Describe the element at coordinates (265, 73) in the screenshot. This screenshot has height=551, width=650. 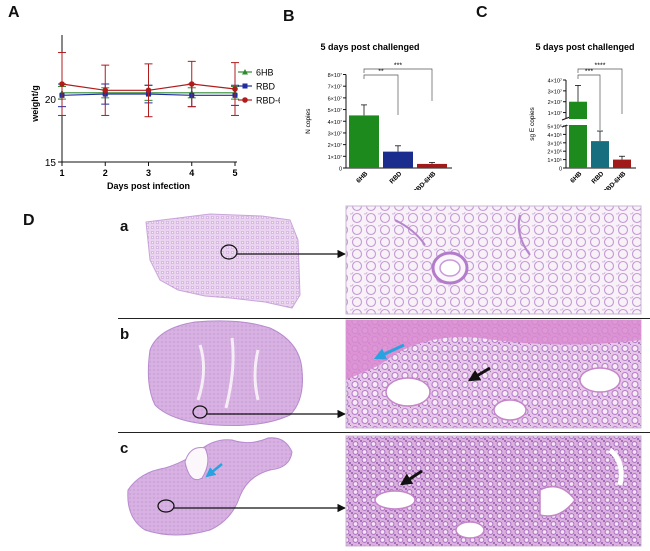
I see `legend-label: 6HB` at that location.